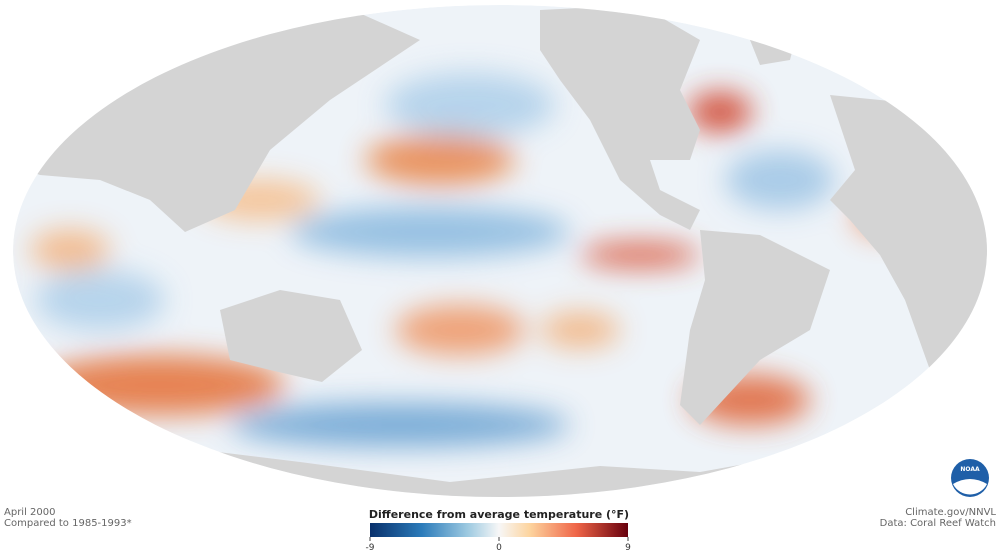 The height and width of the screenshot is (559, 1000). What do you see at coordinates (938, 523) in the screenshot?
I see `credit-source: Data: Coral Reef Watch` at bounding box center [938, 523].